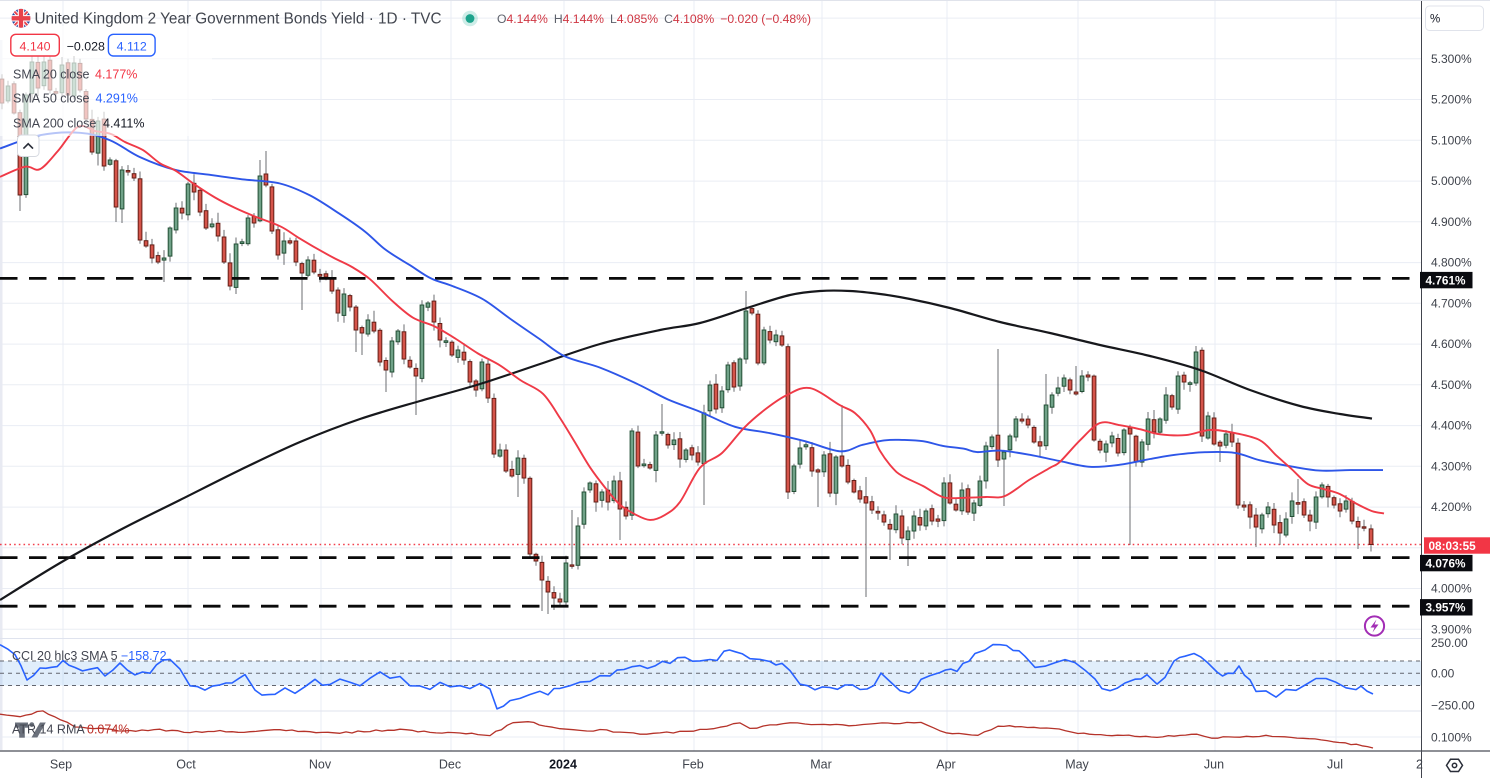 The width and height of the screenshot is (1490, 778). What do you see at coordinates (108, 730) in the screenshot?
I see `svg-text: 0.074%` at bounding box center [108, 730].